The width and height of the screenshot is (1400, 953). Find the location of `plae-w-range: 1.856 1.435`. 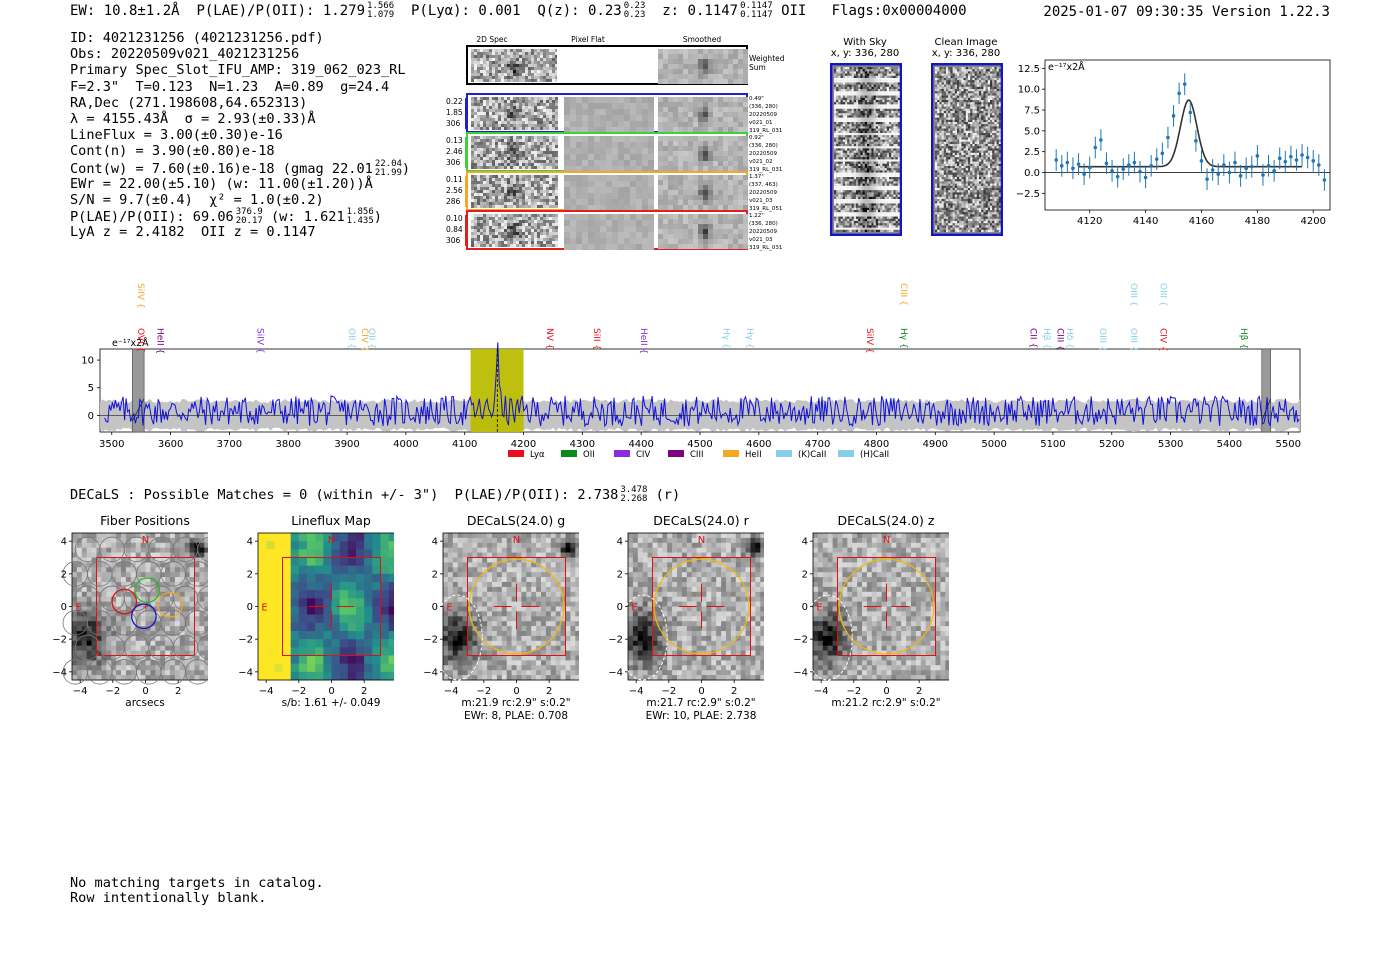

plae-w-range: 1.856 1.435 is located at coordinates (360, 217).